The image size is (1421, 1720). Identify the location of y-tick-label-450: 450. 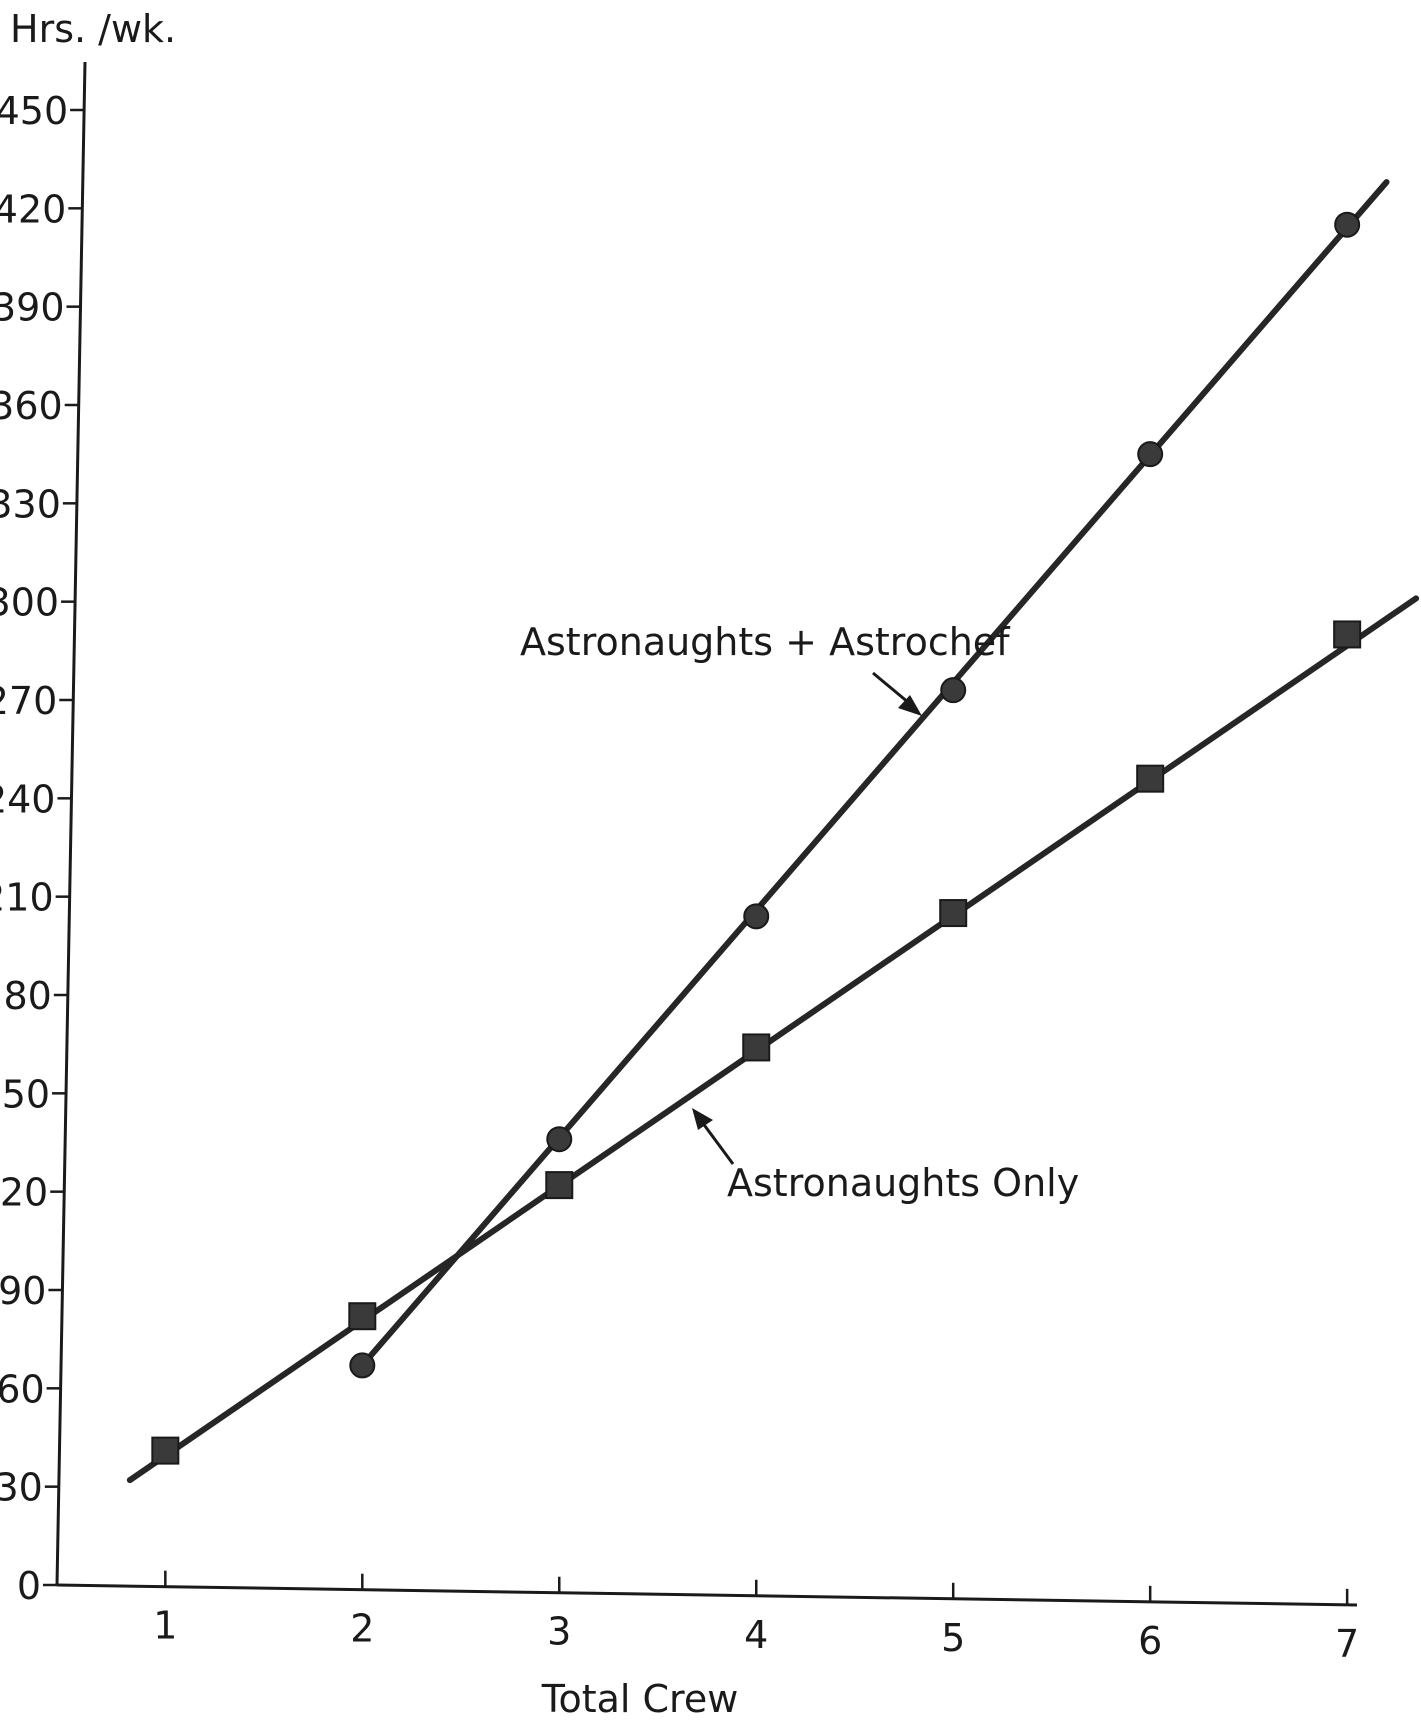
(34, 111).